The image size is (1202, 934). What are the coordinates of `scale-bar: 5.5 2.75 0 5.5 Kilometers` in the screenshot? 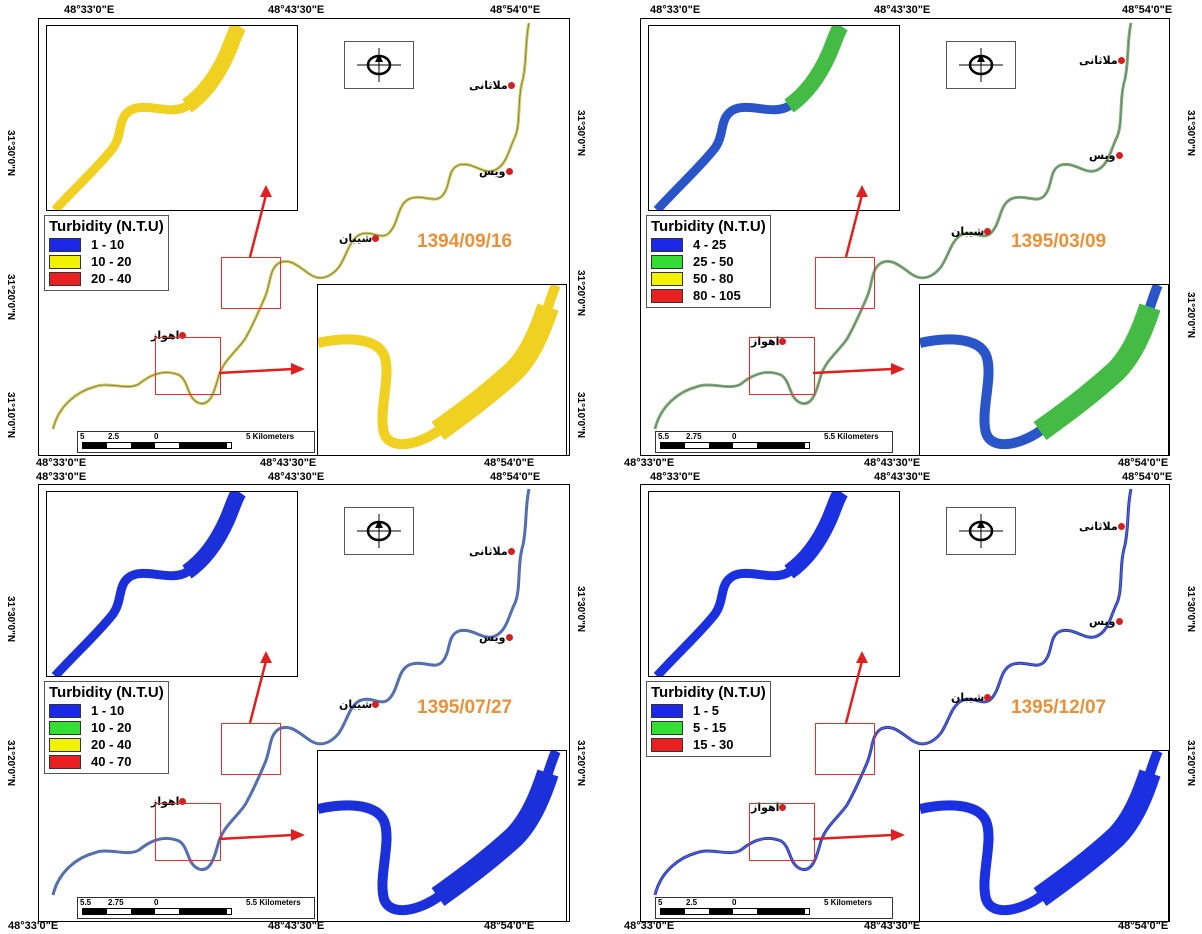 It's located at (774, 442).